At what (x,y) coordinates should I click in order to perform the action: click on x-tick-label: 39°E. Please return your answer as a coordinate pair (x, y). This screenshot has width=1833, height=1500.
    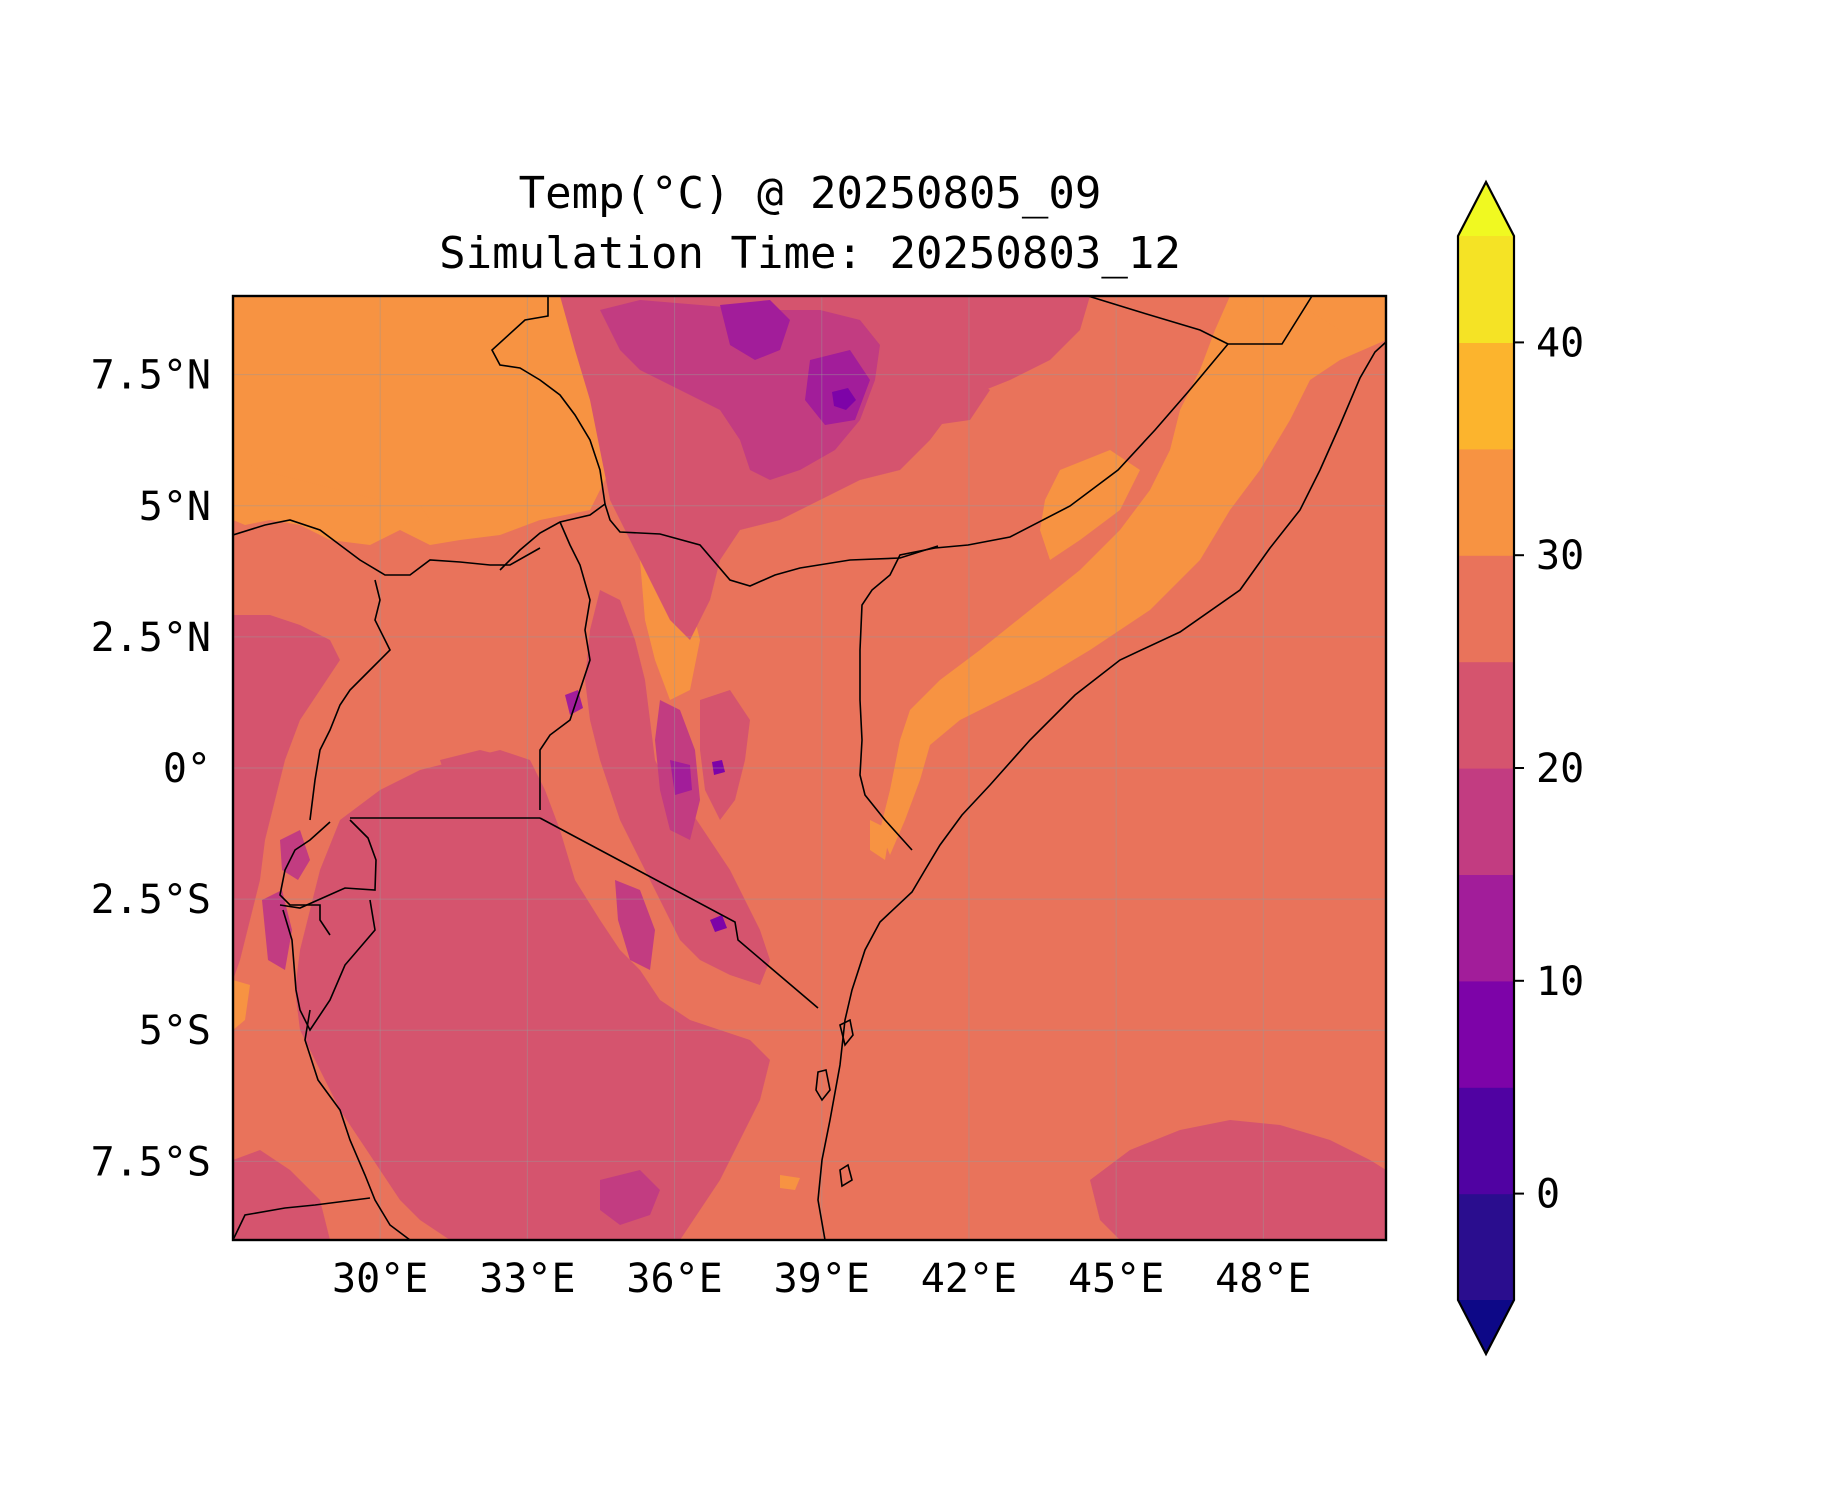
    Looking at the image, I should click on (822, 1279).